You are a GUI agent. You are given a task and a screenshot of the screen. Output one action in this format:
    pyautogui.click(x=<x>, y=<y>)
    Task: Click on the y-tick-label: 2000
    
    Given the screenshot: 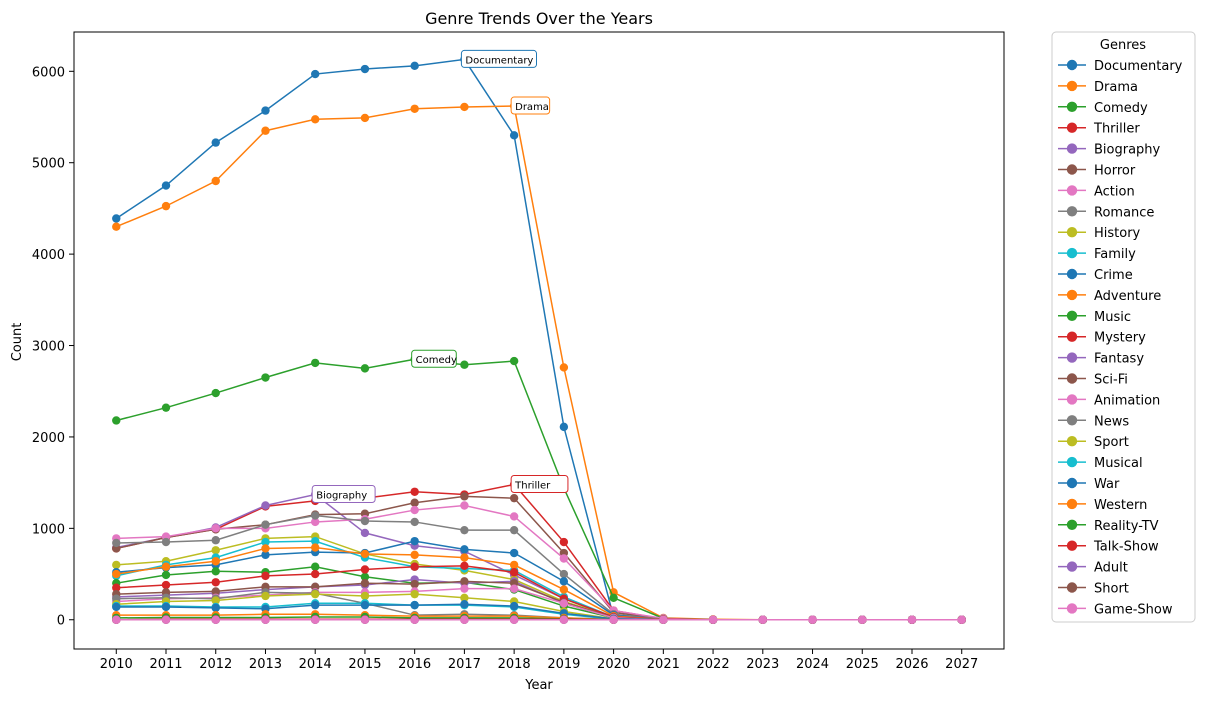 What is the action you would take?
    pyautogui.click(x=48, y=438)
    